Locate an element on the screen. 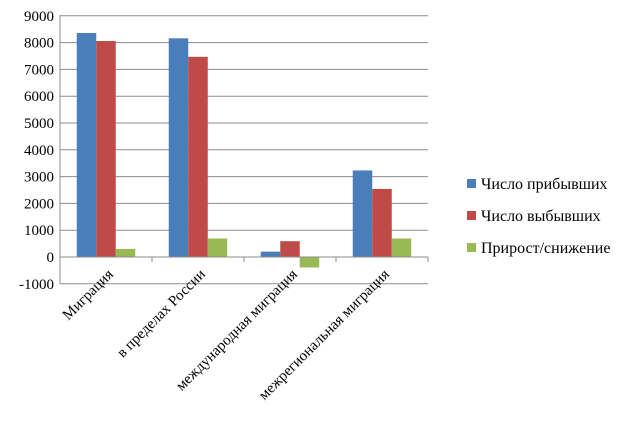 The height and width of the screenshot is (444, 639). y-tick-label: 7000 is located at coordinates (39, 70).